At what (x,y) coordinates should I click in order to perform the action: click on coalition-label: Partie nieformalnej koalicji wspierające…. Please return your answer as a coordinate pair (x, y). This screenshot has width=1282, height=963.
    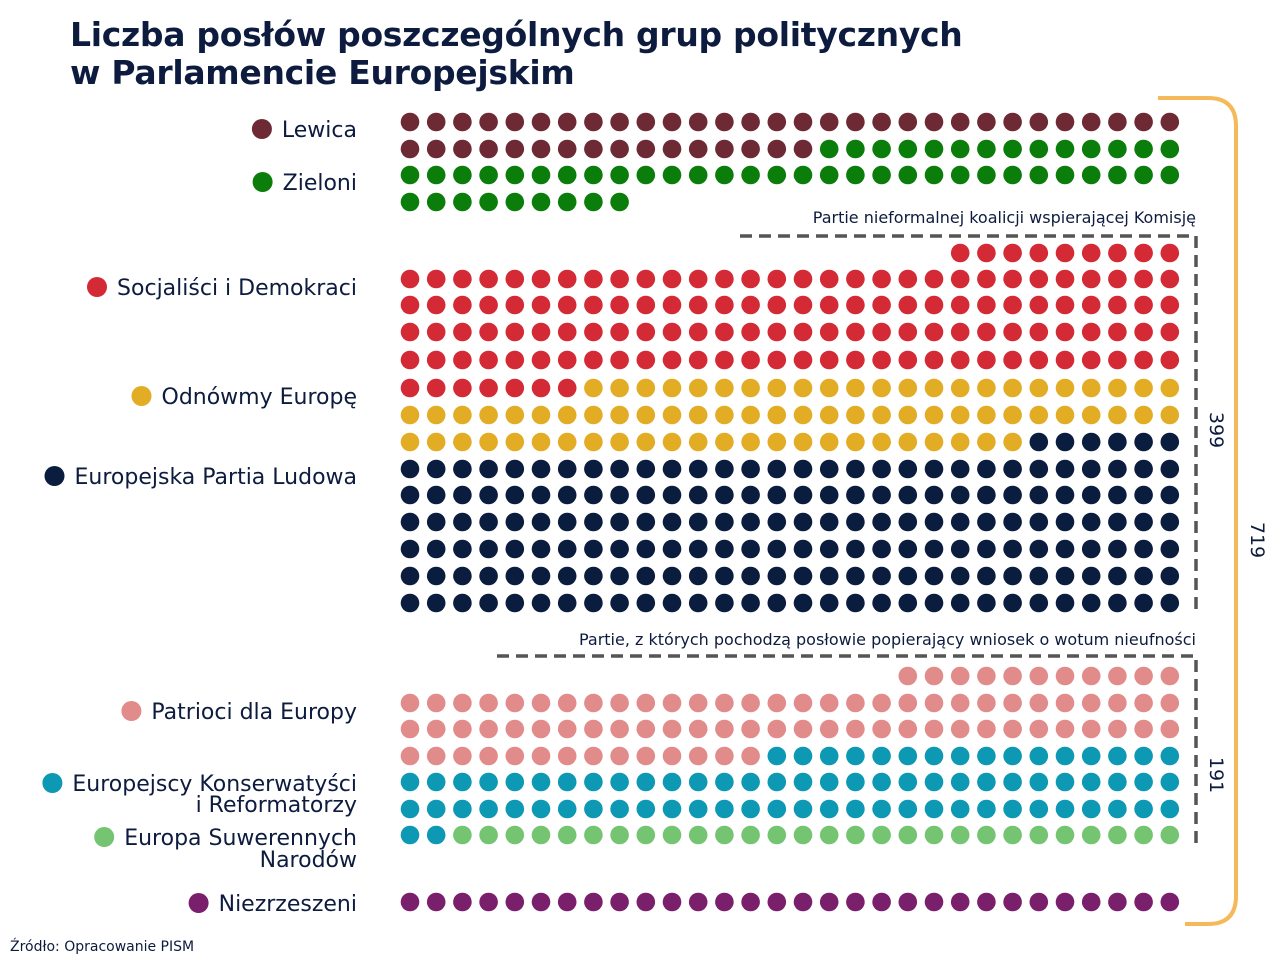
    Looking at the image, I should click on (1004, 217).